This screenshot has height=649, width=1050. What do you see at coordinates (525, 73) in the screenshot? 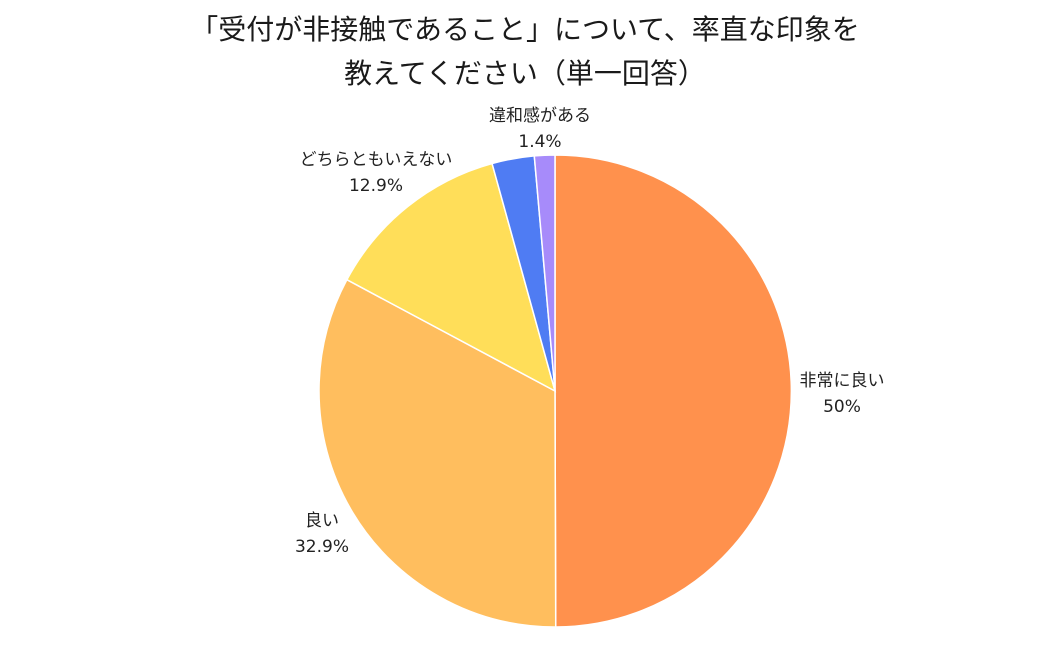
I see `chart-title-line-2: 教えてください（単一回答）` at bounding box center [525, 73].